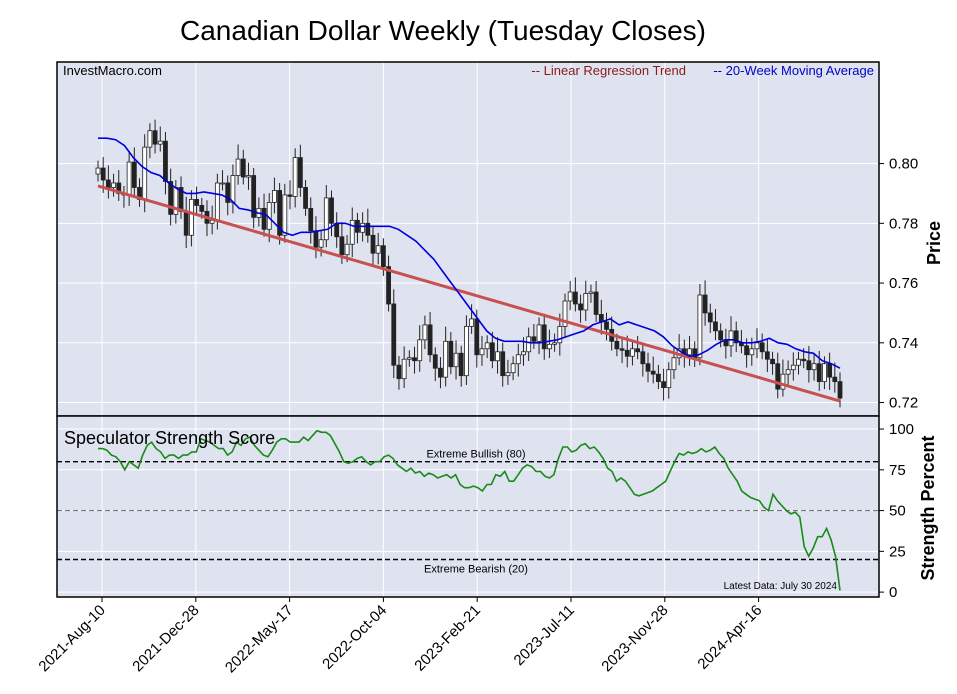 This screenshot has width=957, height=694. I want to click on price-tick-label: 0.76, so click(903, 283).